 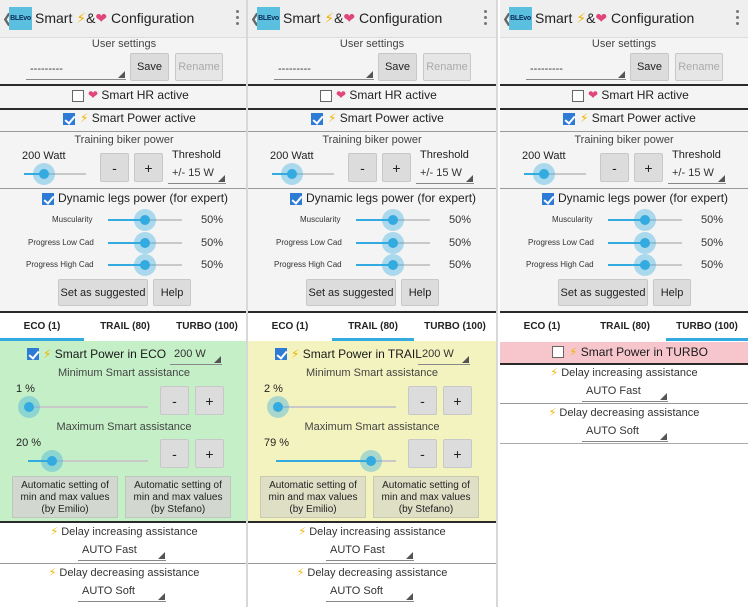 What do you see at coordinates (624, 352) in the screenshot?
I see `mode-power-row: ⚡ Smart Power in TURBO` at bounding box center [624, 352].